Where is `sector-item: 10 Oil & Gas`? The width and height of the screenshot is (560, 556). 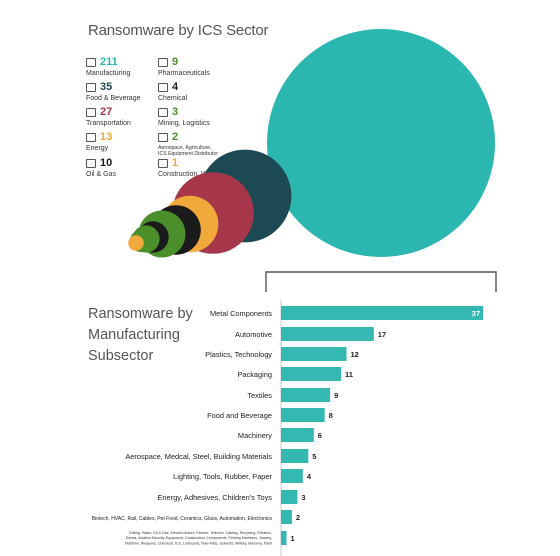 sector-item: 10 Oil & Gas is located at coordinates (133, 168).